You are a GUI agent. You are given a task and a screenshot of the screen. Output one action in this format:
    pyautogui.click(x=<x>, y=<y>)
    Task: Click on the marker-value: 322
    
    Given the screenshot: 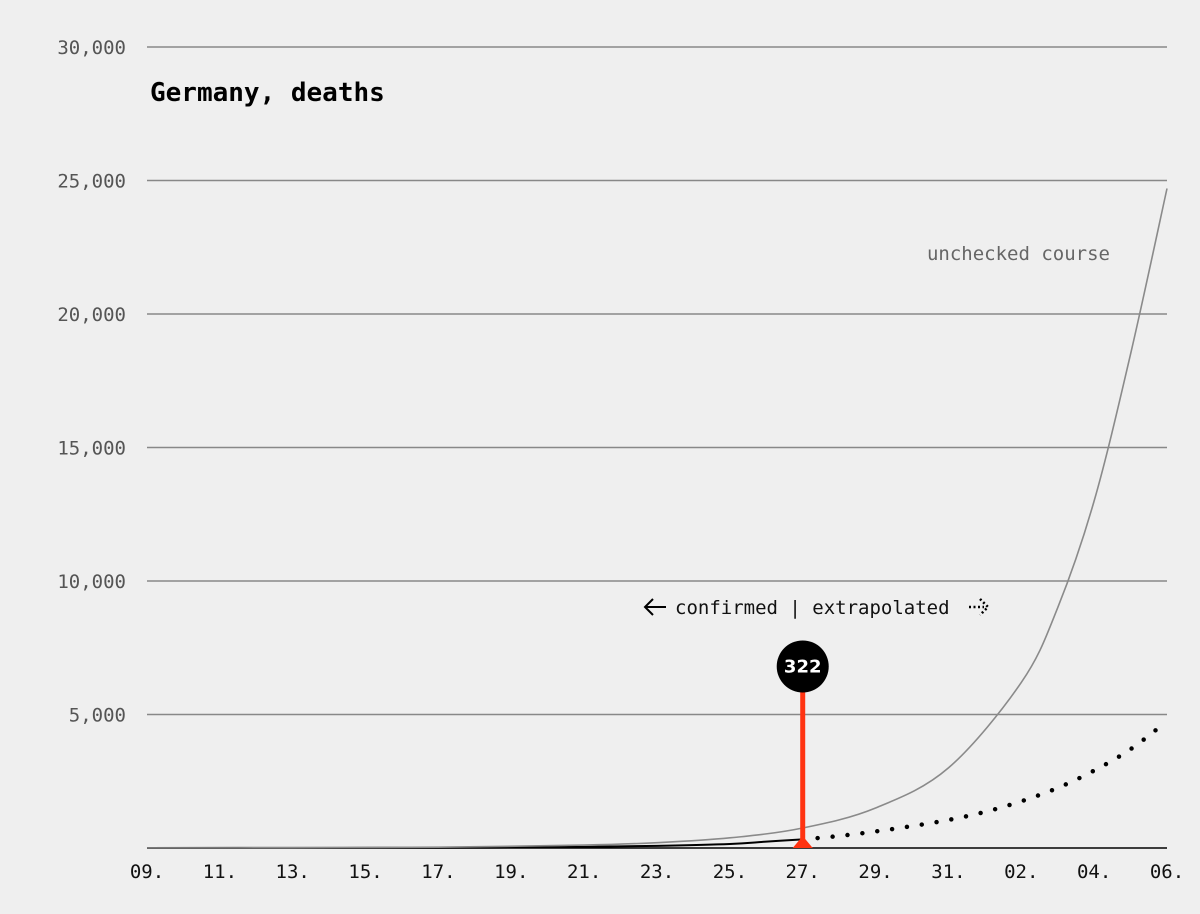 What is the action you would take?
    pyautogui.click(x=803, y=666)
    